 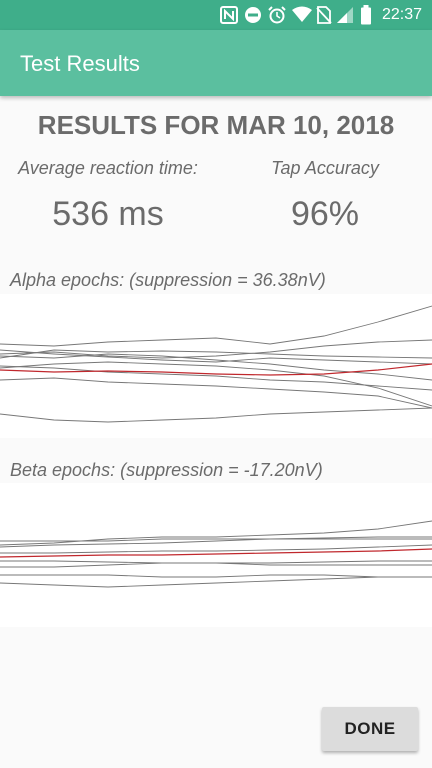 What do you see at coordinates (228, 15) in the screenshot?
I see `nfc-icon` at bounding box center [228, 15].